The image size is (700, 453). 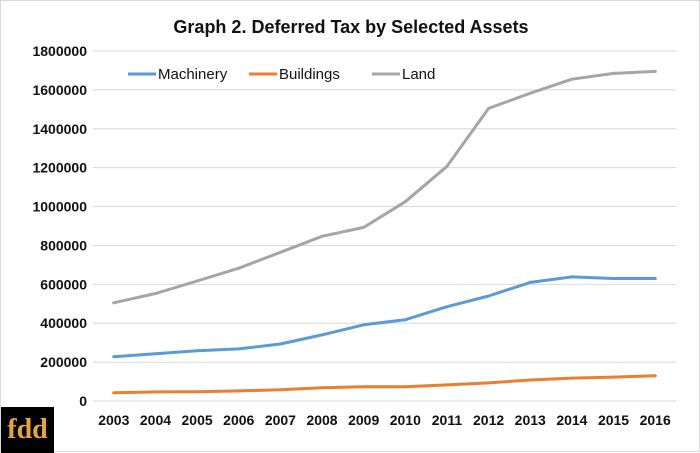 I want to click on x-tick-label: 2011, so click(x=447, y=420).